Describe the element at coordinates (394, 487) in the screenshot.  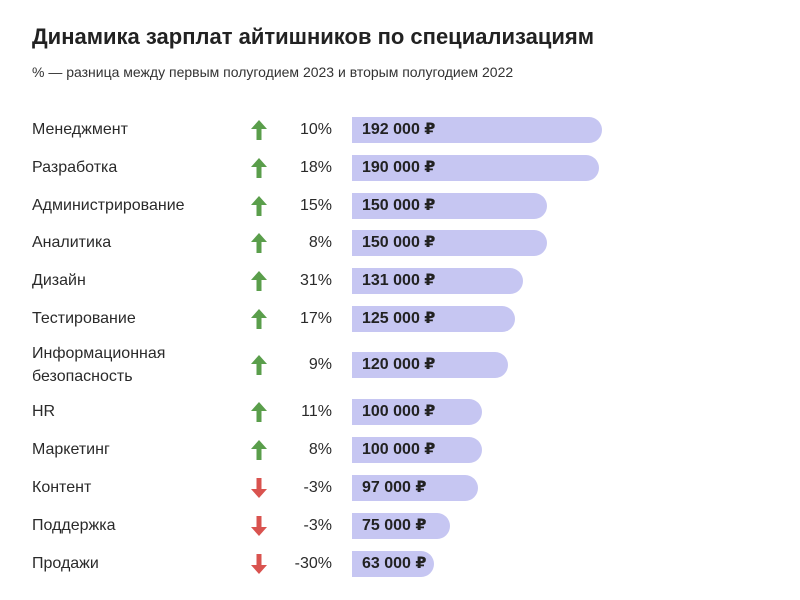
I see `salary-value-label: 97 000 ₽` at that location.